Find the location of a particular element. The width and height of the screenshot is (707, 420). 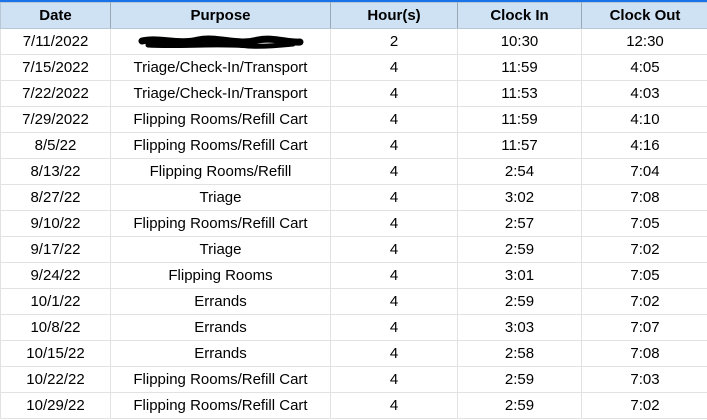

redaction-scribble is located at coordinates (220, 42).